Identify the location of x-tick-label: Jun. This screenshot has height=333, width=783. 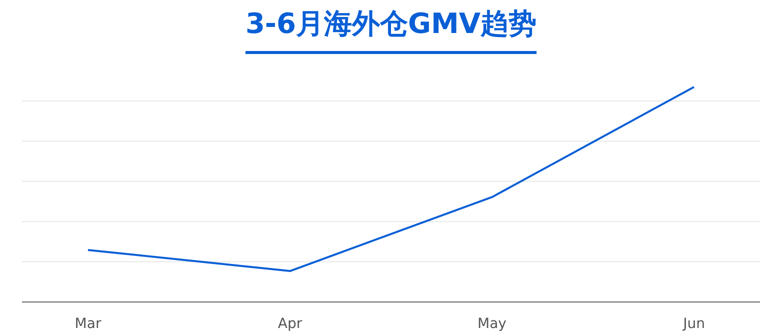
(693, 324).